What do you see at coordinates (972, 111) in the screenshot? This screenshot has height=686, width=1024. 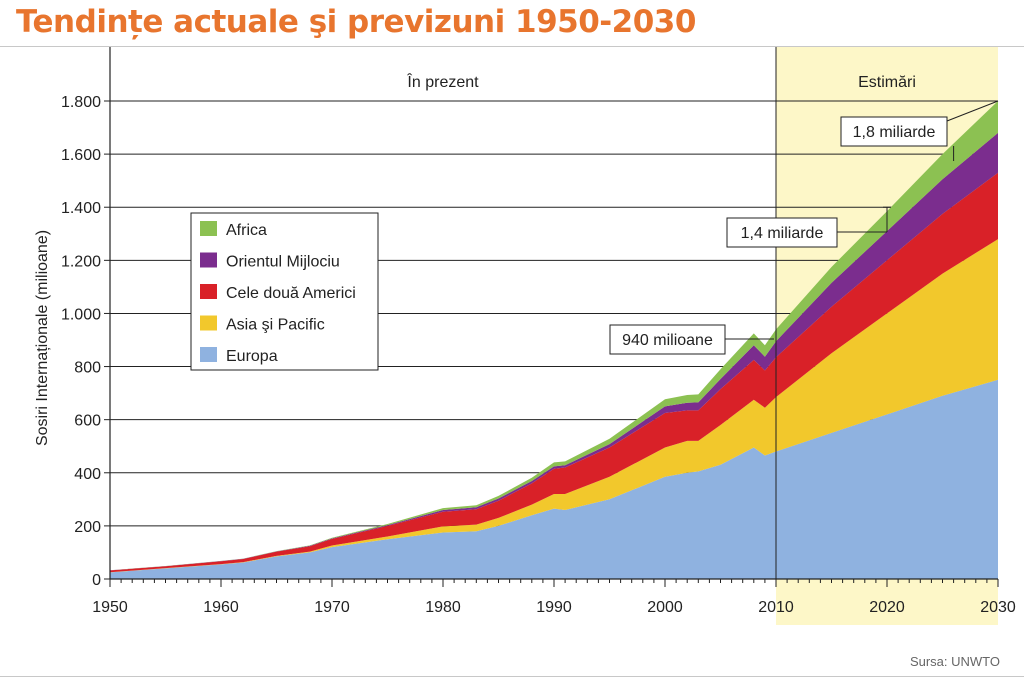 I see `annotation-leader` at bounding box center [972, 111].